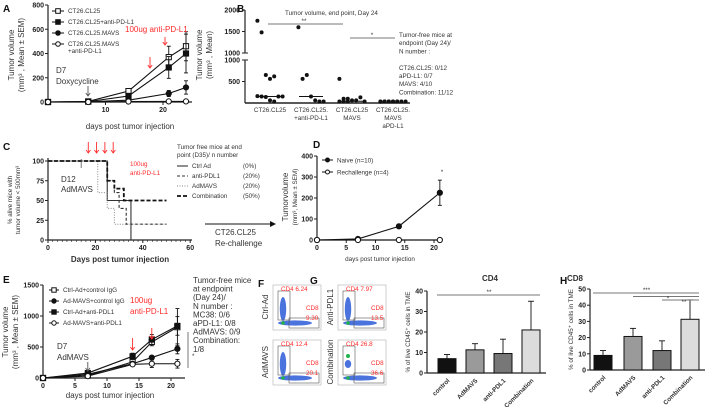 Image resolution: width=708 pixels, height=407 pixels. I want to click on x-category-label: CT26.CL25, so click(352, 110).